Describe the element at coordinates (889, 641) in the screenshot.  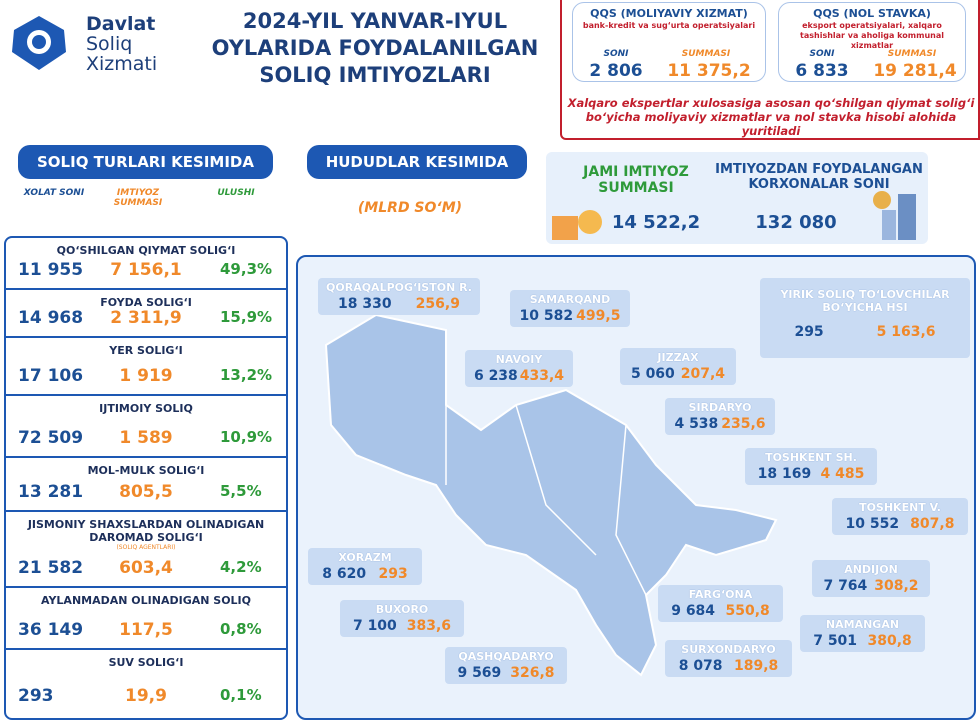
I see `region-sum: 380,8` at that location.